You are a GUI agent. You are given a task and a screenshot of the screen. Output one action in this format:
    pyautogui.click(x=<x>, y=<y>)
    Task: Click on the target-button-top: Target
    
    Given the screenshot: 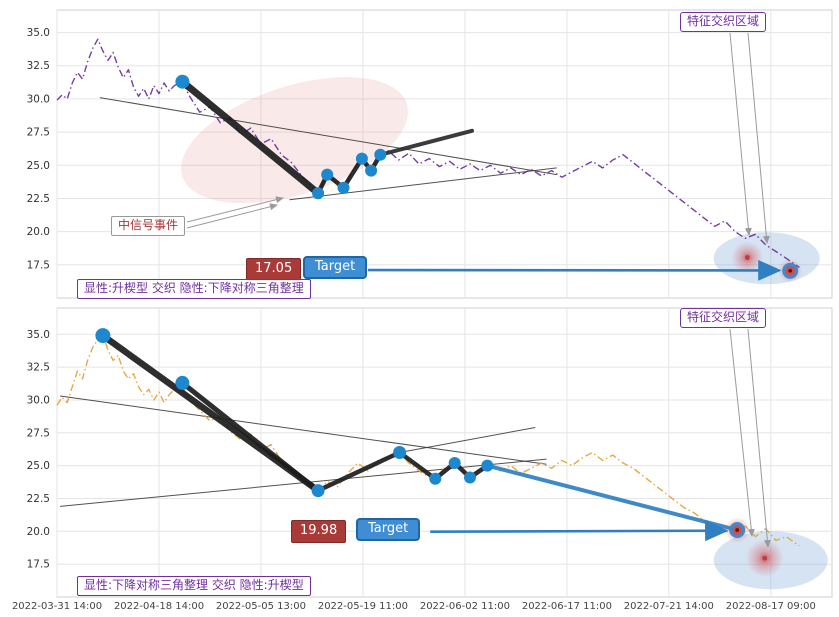 What is the action you would take?
    pyautogui.click(x=335, y=267)
    